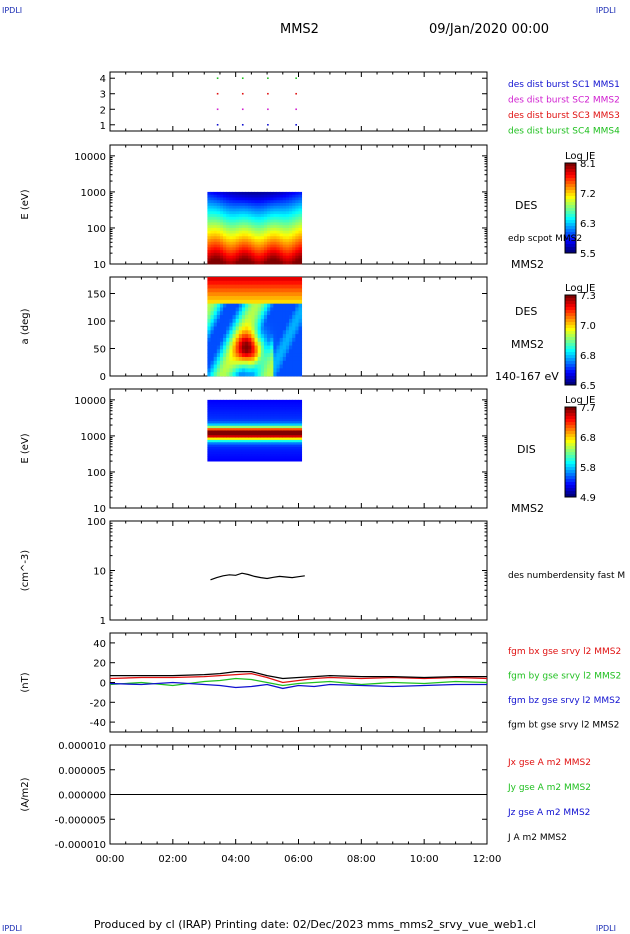 This screenshot has width=630, height=934. Describe the element at coordinates (570, 174) in the screenshot. I see `colorbar-cell` at that location.